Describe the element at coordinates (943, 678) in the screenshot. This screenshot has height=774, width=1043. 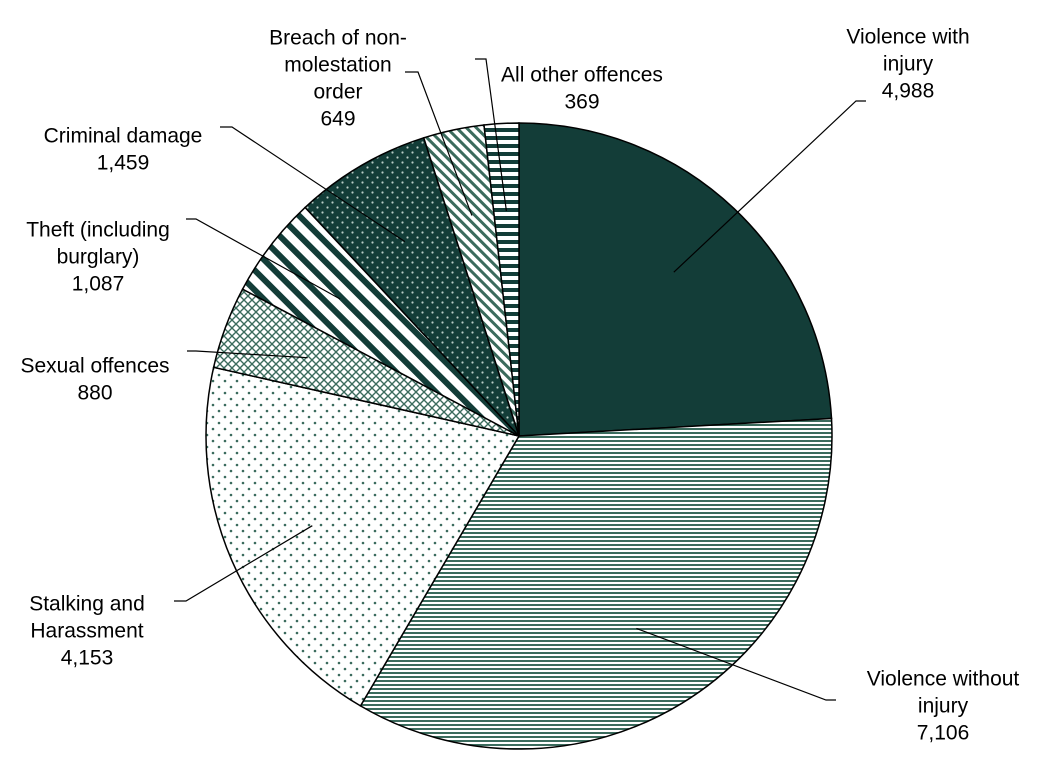
I see `slice-category-label: Violence without` at that location.